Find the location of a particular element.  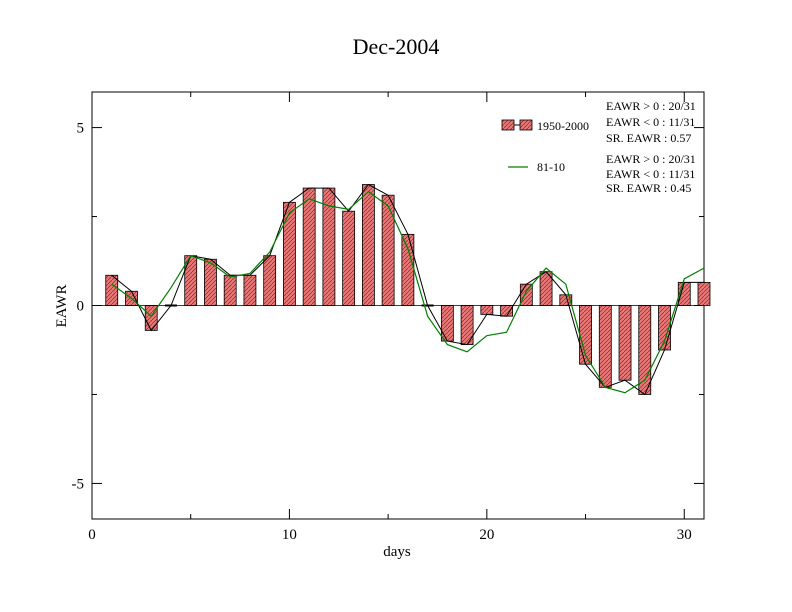

x-tick-label: 30 is located at coordinates (684, 535).